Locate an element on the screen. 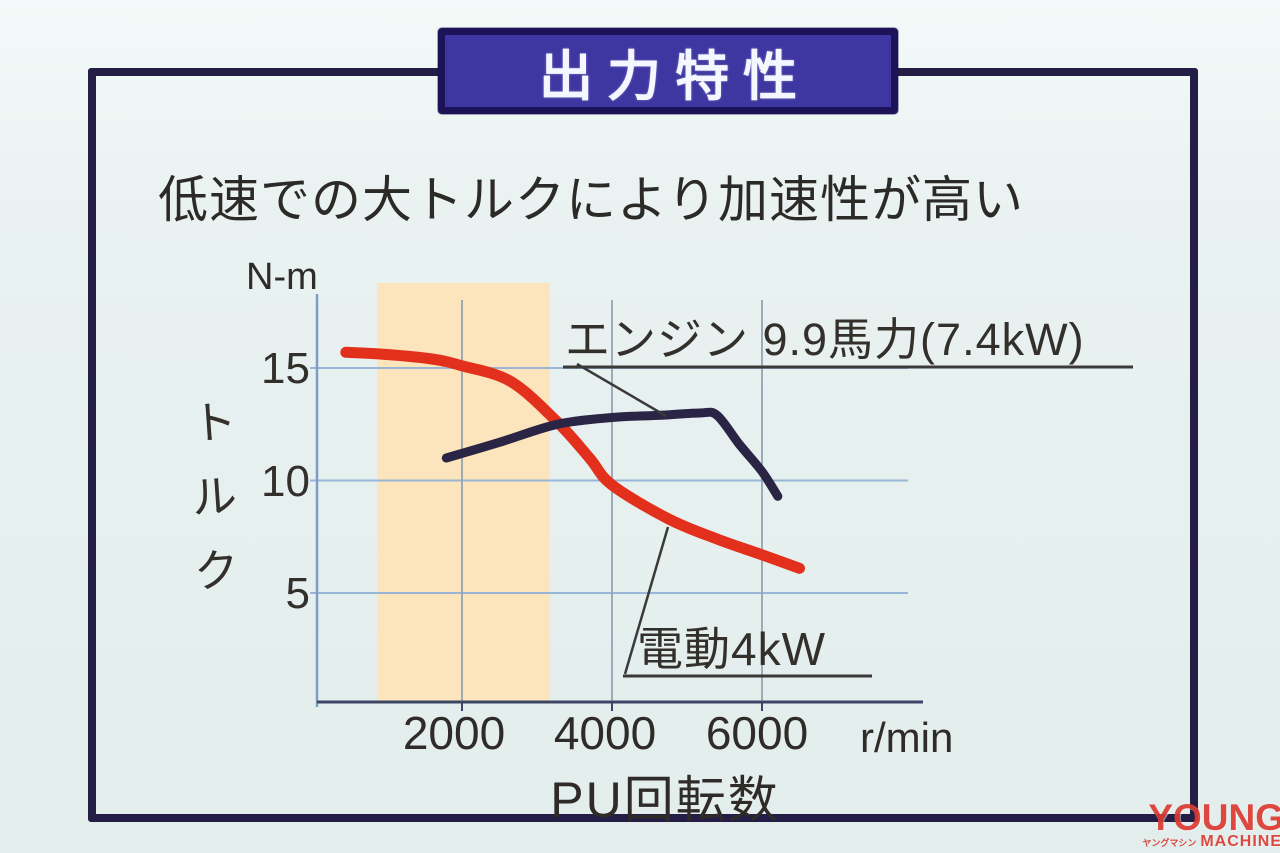 The image size is (1280, 853). low-speed-band is located at coordinates (463, 492).